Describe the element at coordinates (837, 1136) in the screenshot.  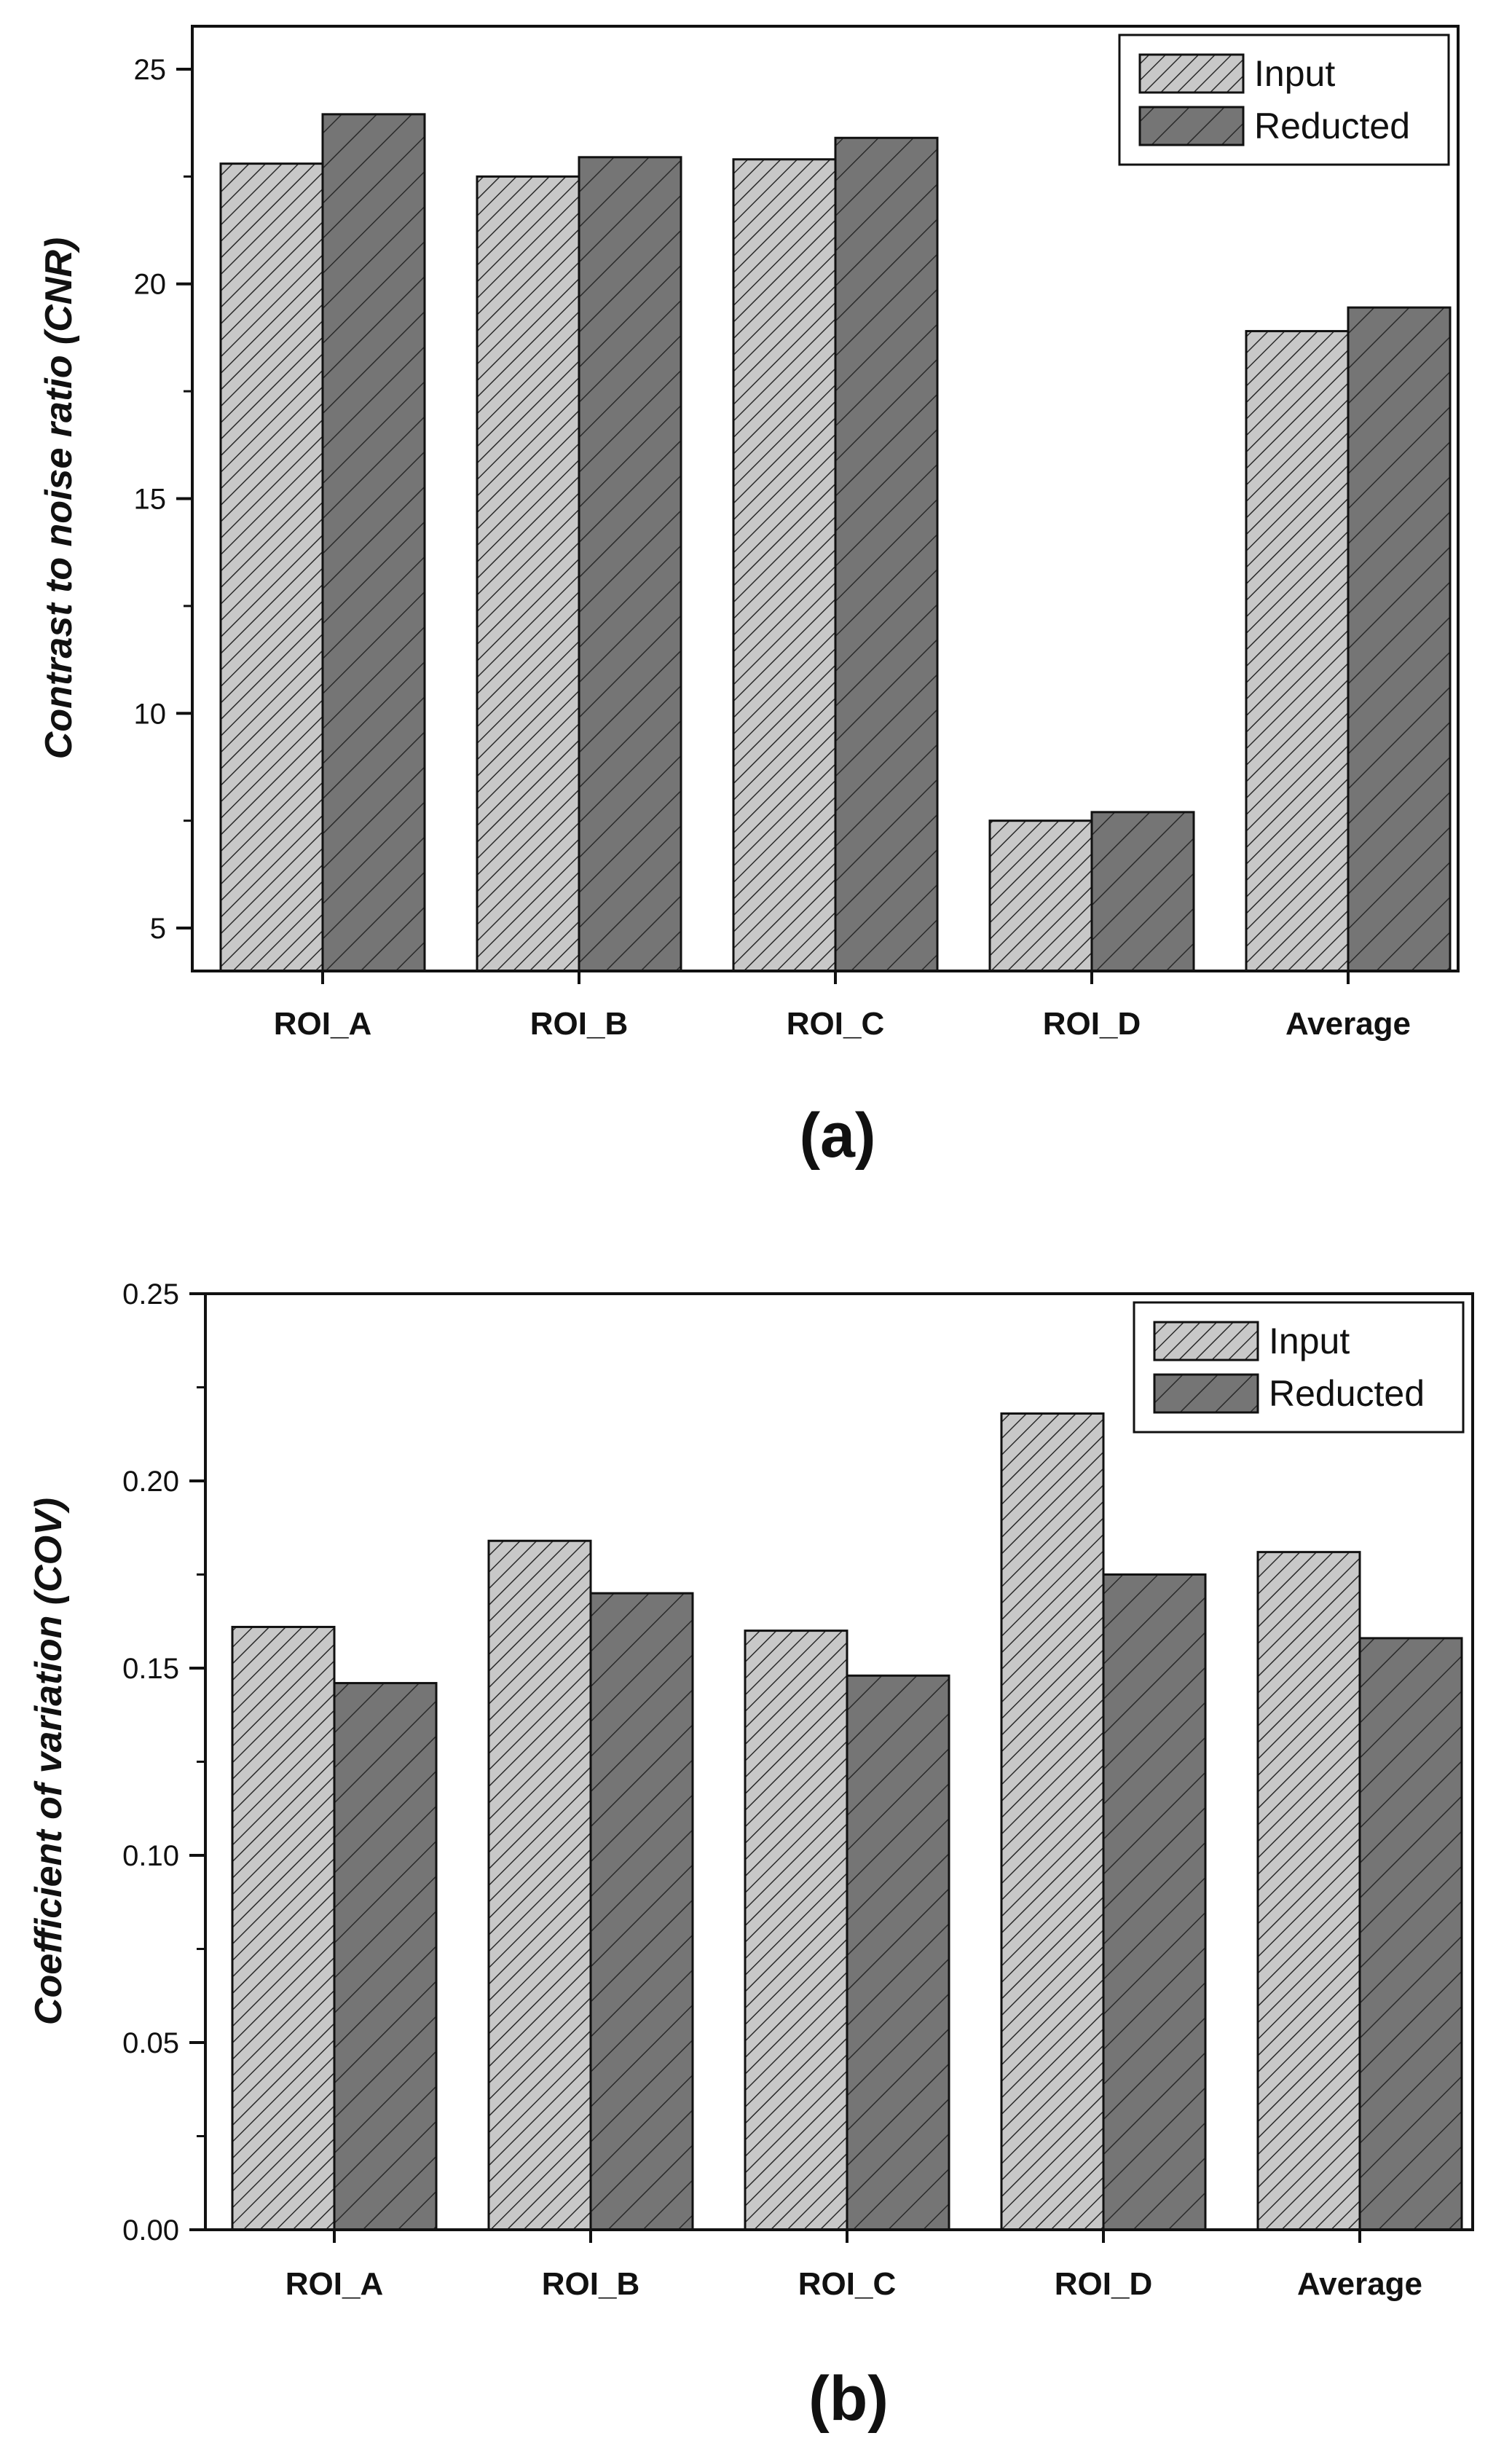
I see `panel-label-a: (a)` at that location.